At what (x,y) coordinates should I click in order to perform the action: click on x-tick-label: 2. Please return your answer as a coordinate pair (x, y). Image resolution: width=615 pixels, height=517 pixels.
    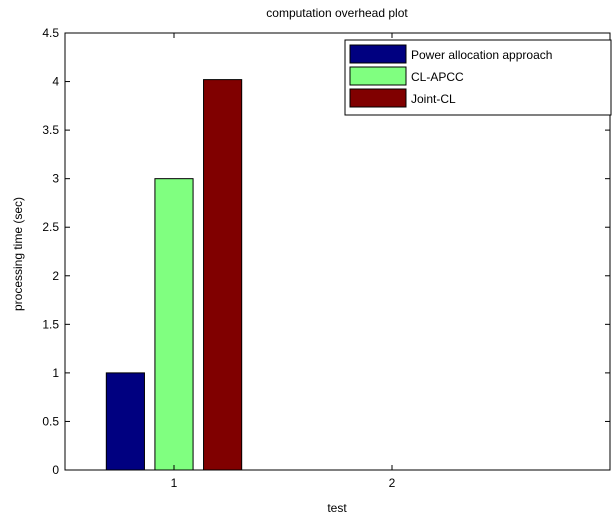
    Looking at the image, I should click on (392, 483).